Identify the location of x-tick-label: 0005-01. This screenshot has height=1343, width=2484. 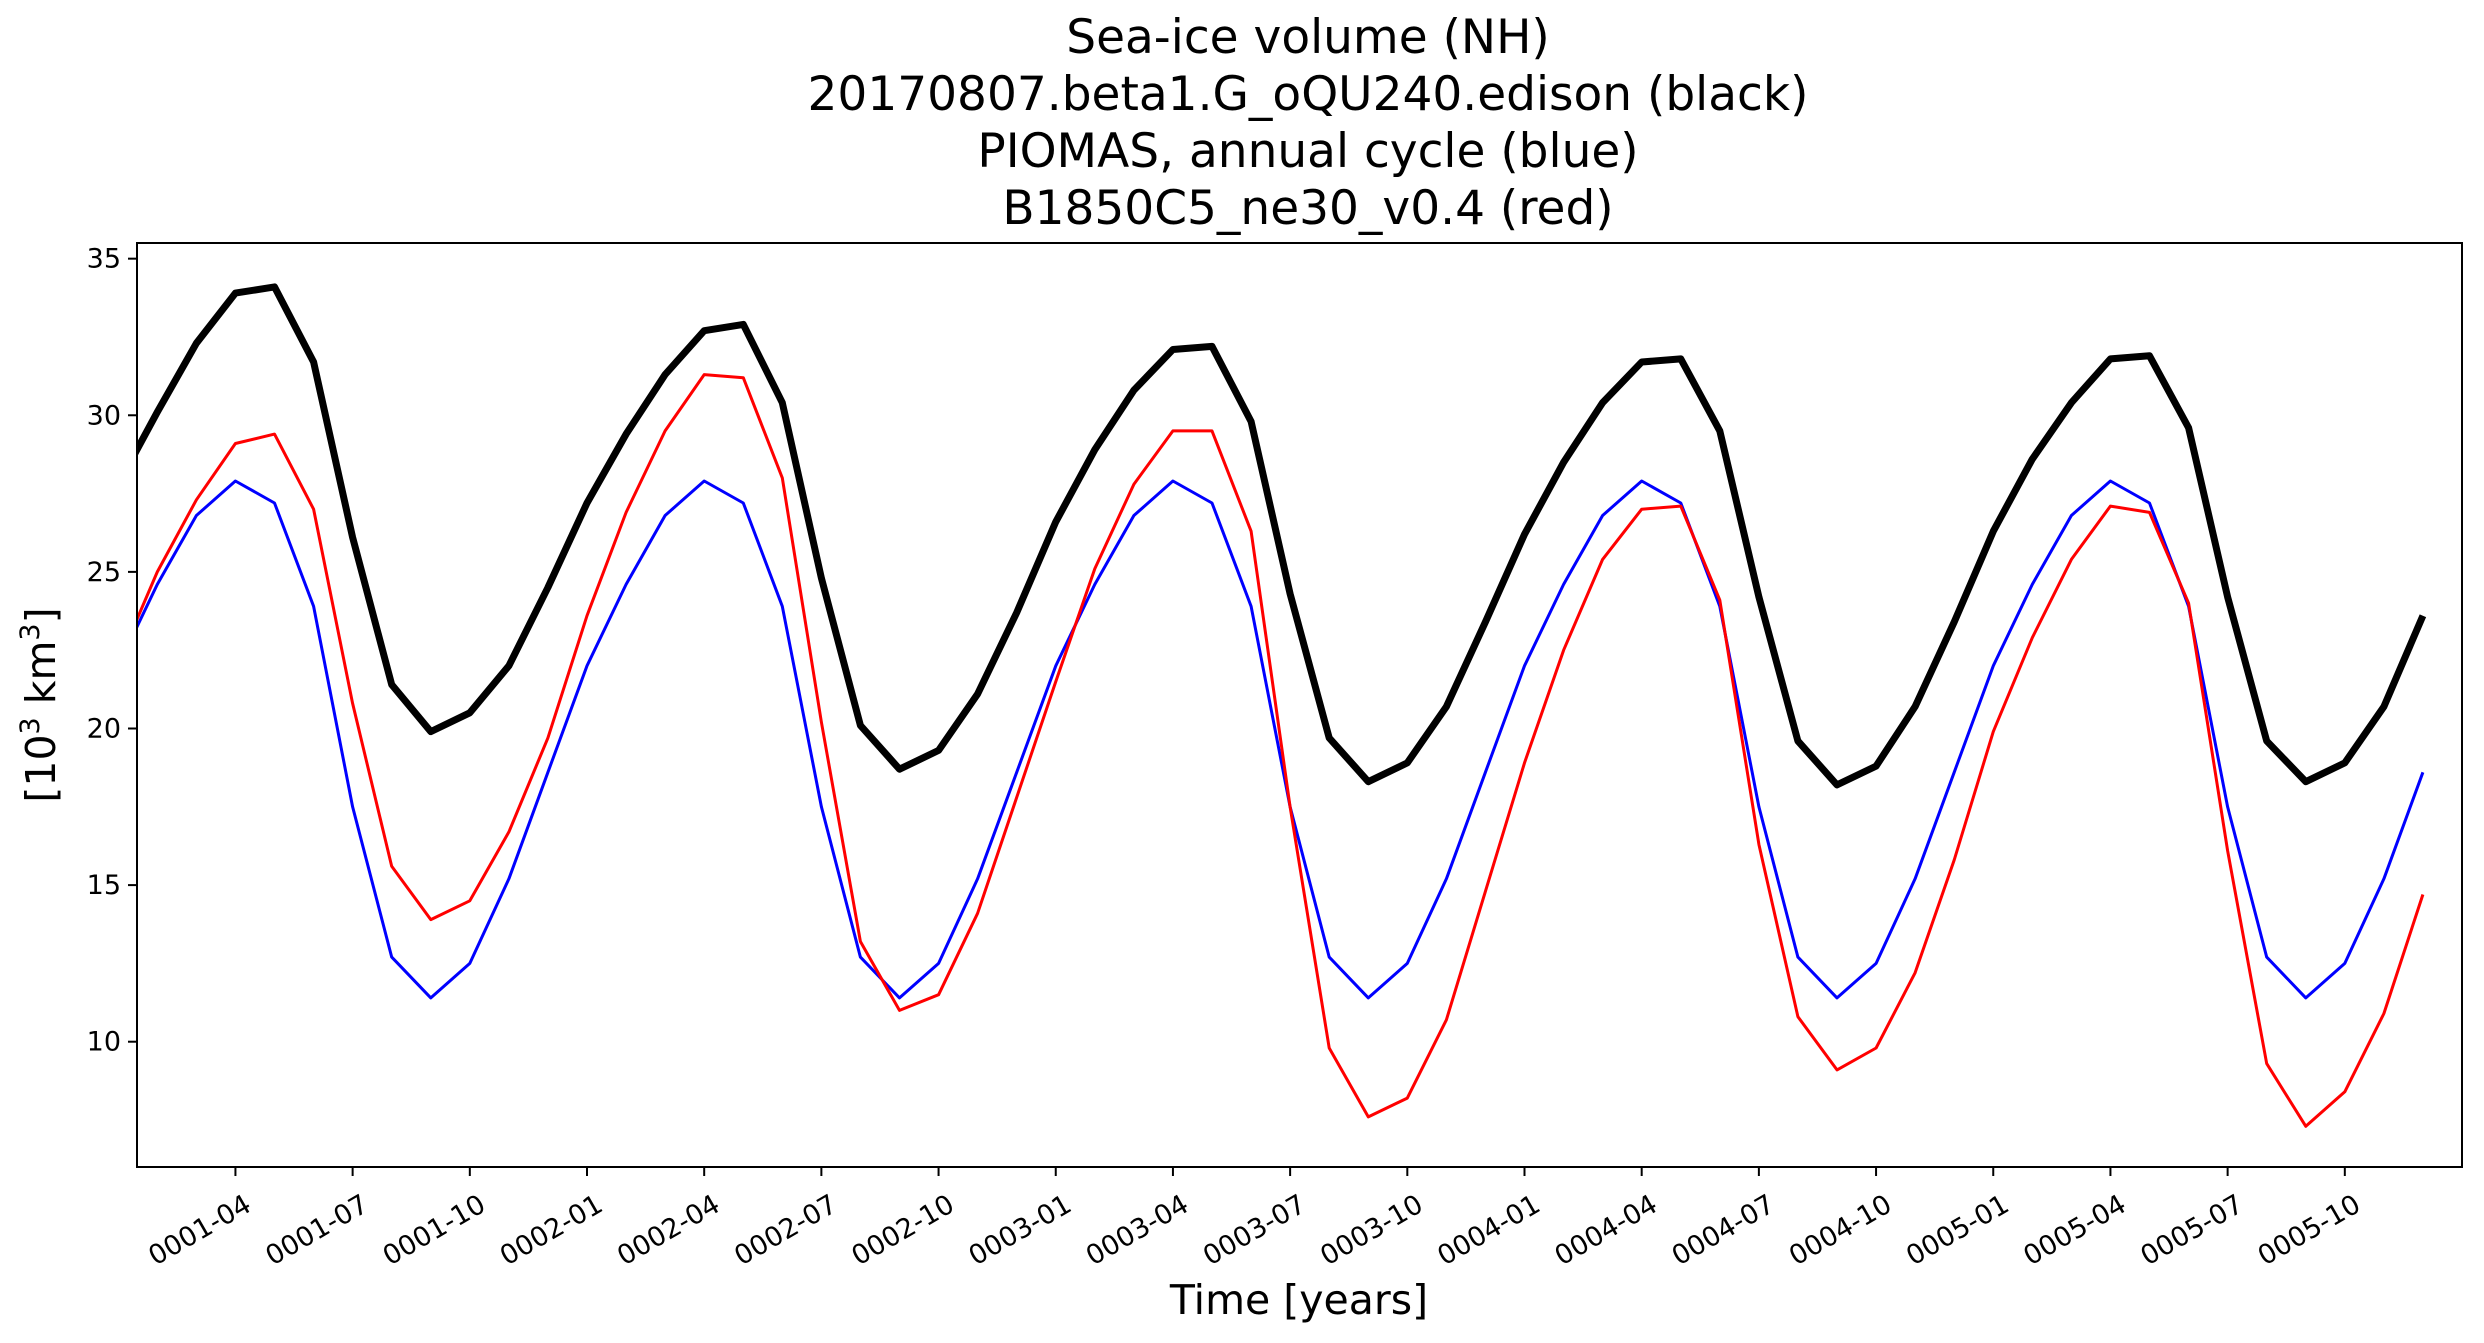
(1957, 1230).